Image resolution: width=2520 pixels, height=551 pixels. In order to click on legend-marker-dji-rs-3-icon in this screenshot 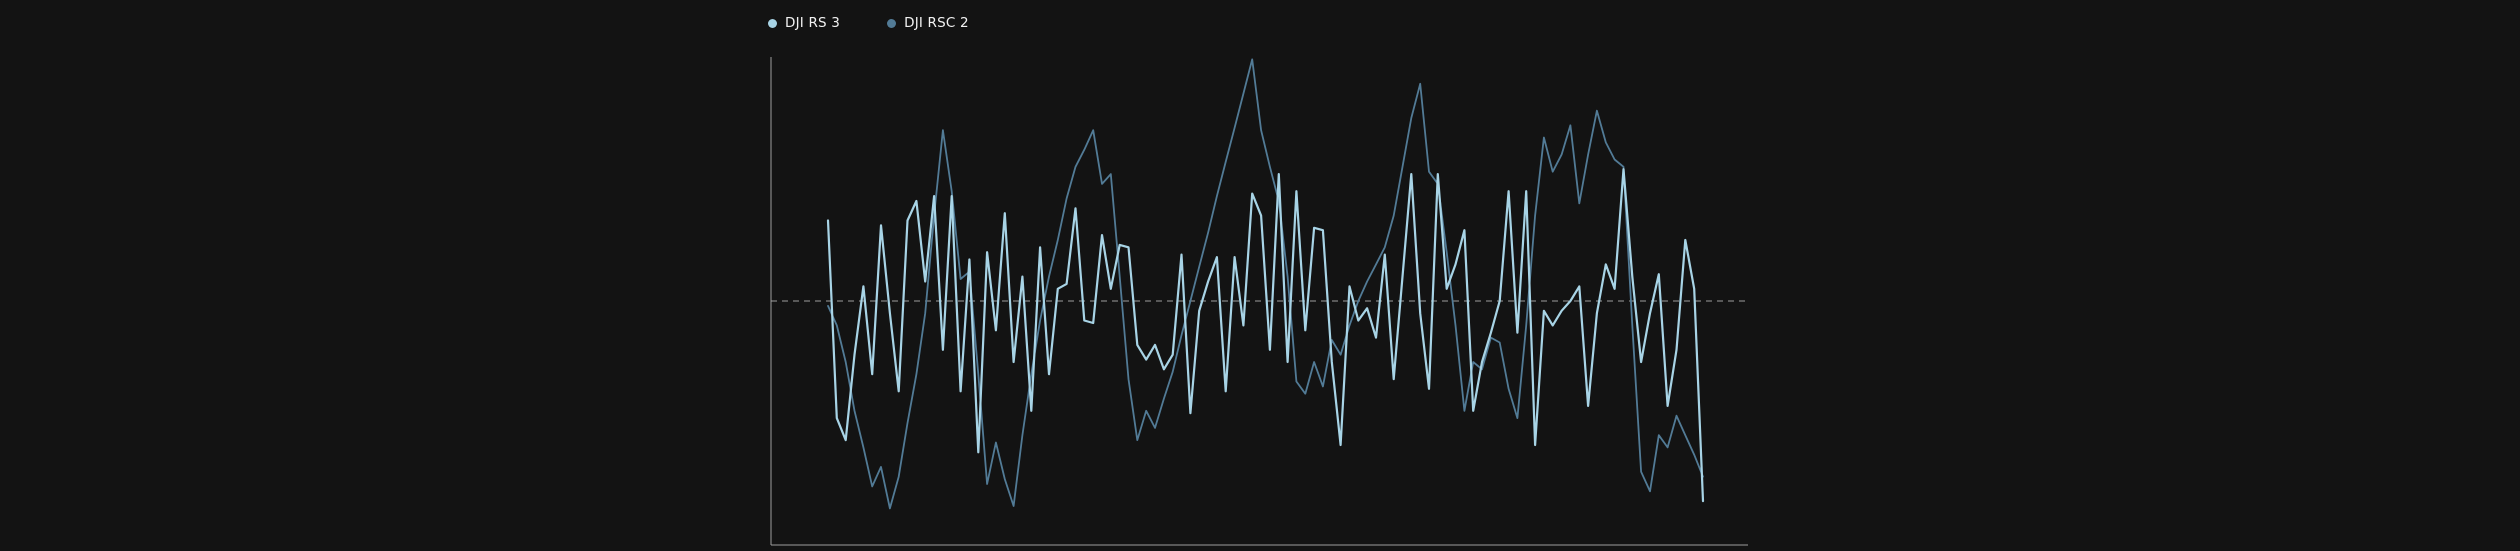, I will do `click(772, 23)`.